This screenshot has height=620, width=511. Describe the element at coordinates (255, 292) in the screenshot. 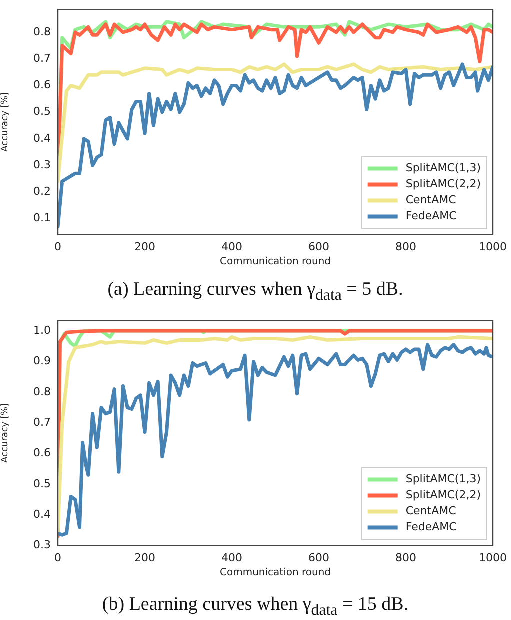

I see `text: (a) Learning curves when γ$_{data}$ = 5 dB.` at that location.